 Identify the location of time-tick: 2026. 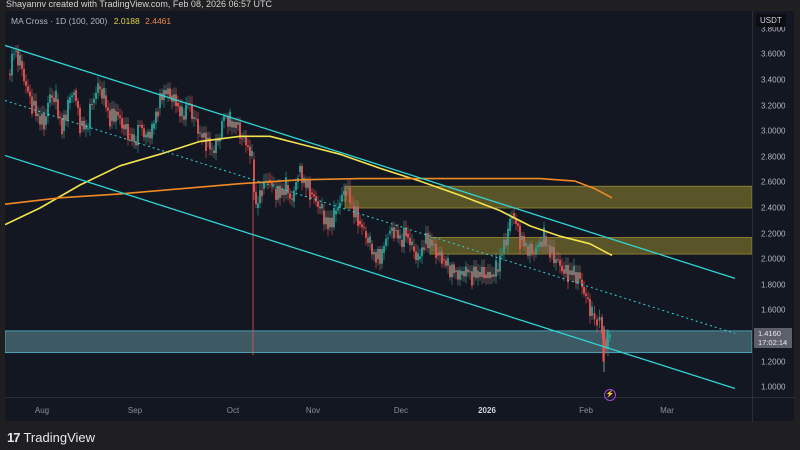
(487, 410).